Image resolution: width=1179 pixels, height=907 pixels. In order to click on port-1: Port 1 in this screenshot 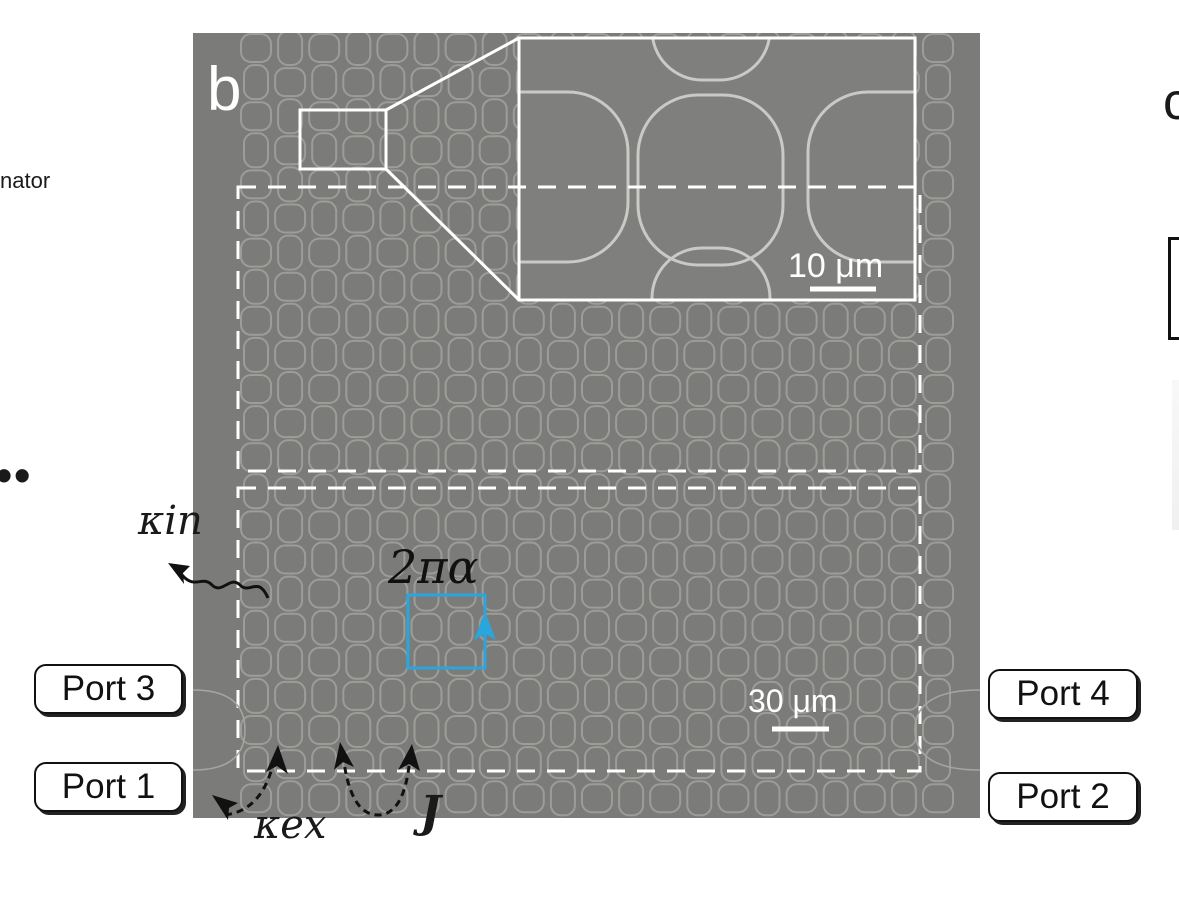, I will do `click(108, 787)`.